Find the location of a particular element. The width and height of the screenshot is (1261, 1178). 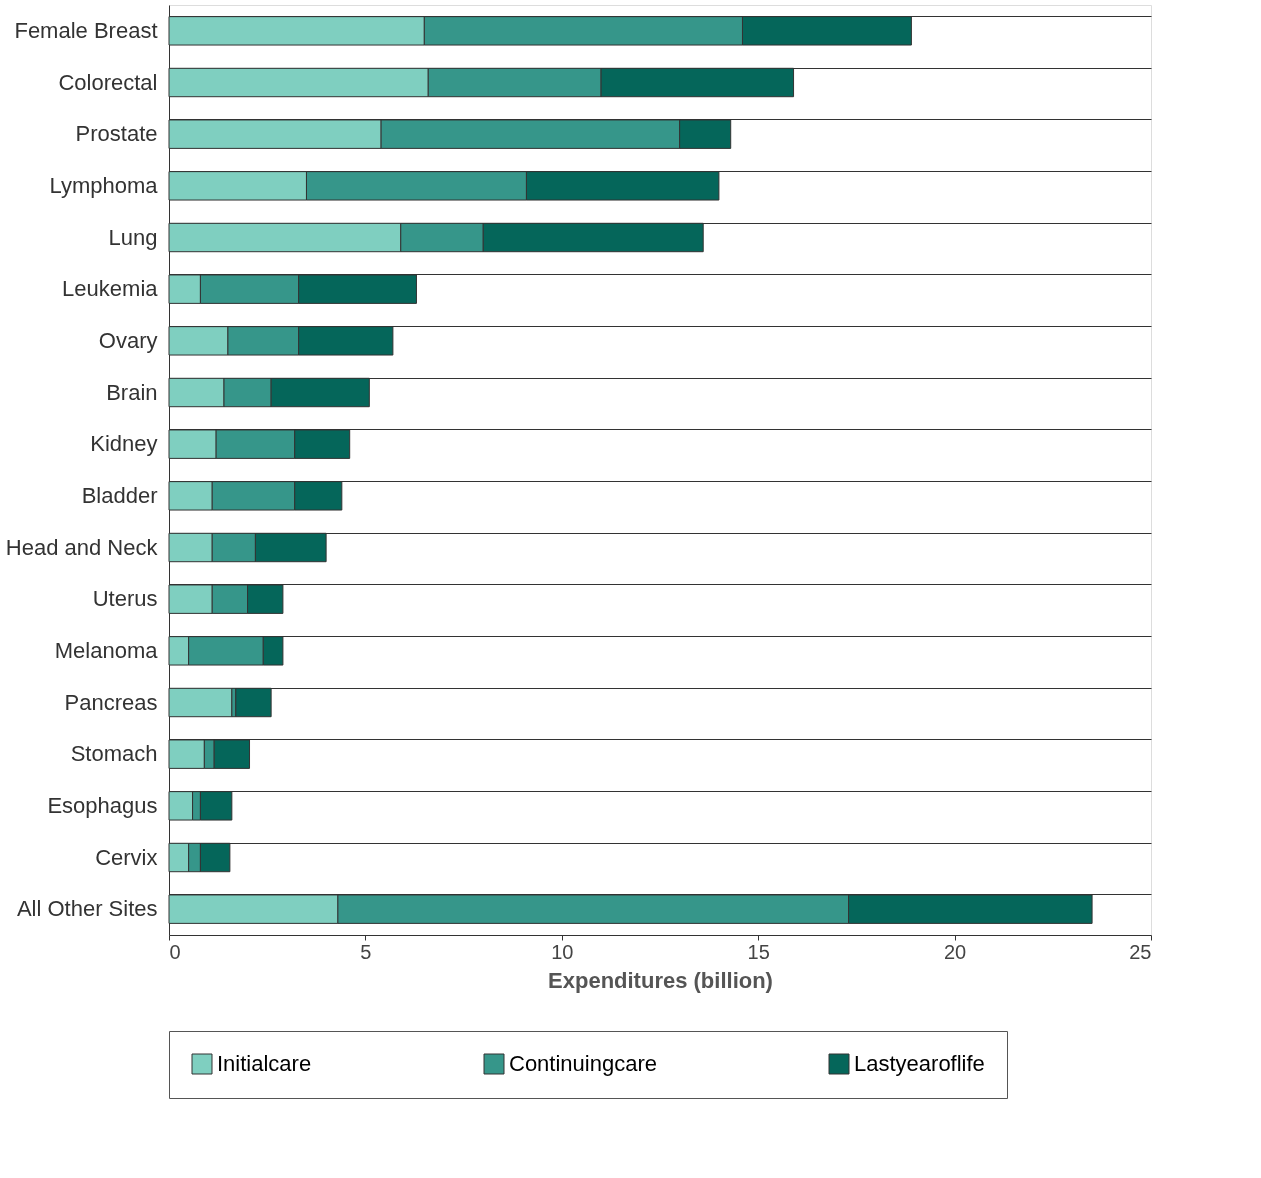

x-tick-label: 25 is located at coordinates (1140, 951).